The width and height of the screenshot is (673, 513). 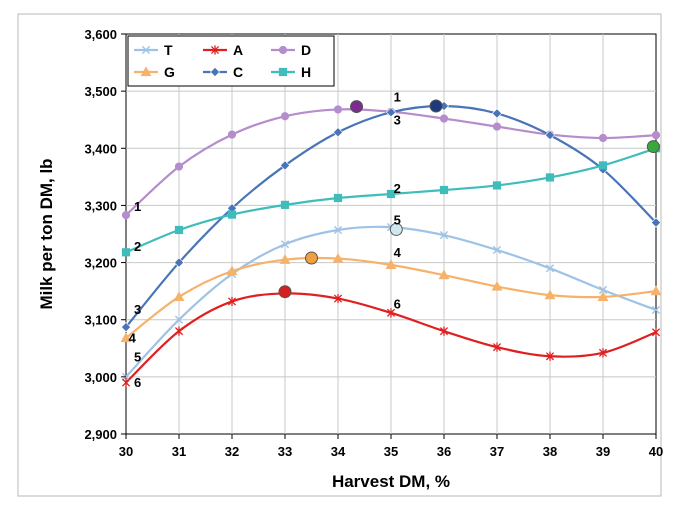 What do you see at coordinates (306, 50) in the screenshot?
I see `legend-label-D: D` at bounding box center [306, 50].